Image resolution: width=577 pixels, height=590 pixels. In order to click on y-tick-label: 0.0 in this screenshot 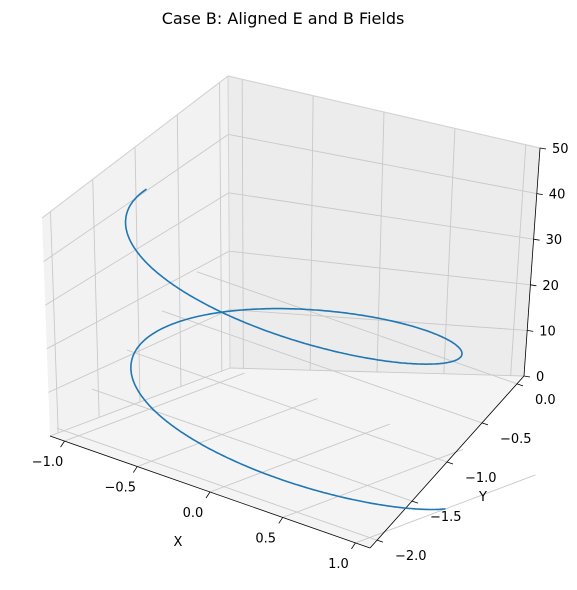, I will do `click(545, 400)`.